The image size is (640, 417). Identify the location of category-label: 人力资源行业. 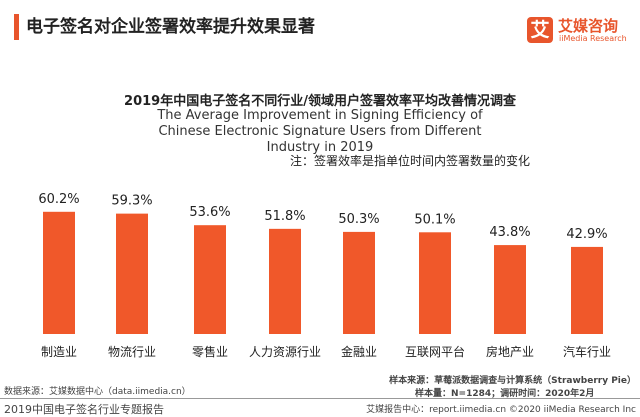
(285, 352).